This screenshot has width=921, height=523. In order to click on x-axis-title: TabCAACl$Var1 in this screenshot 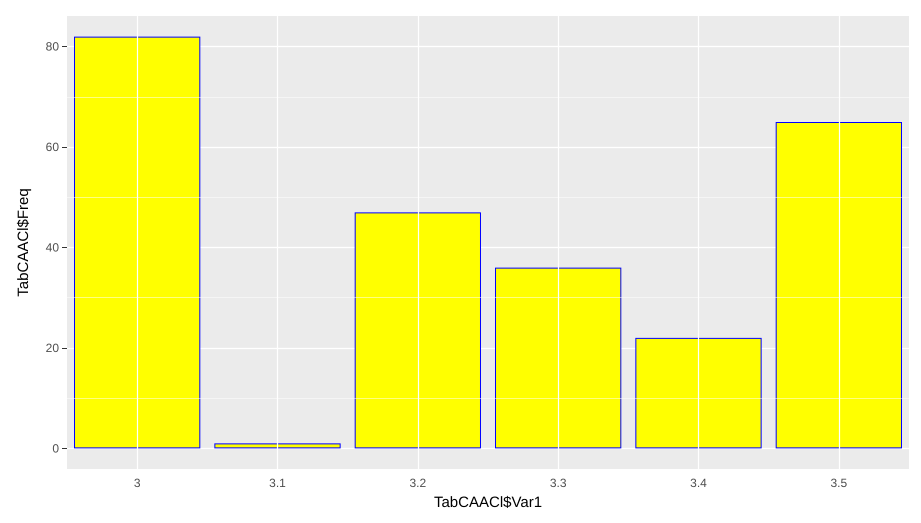, I will do `click(488, 502)`.